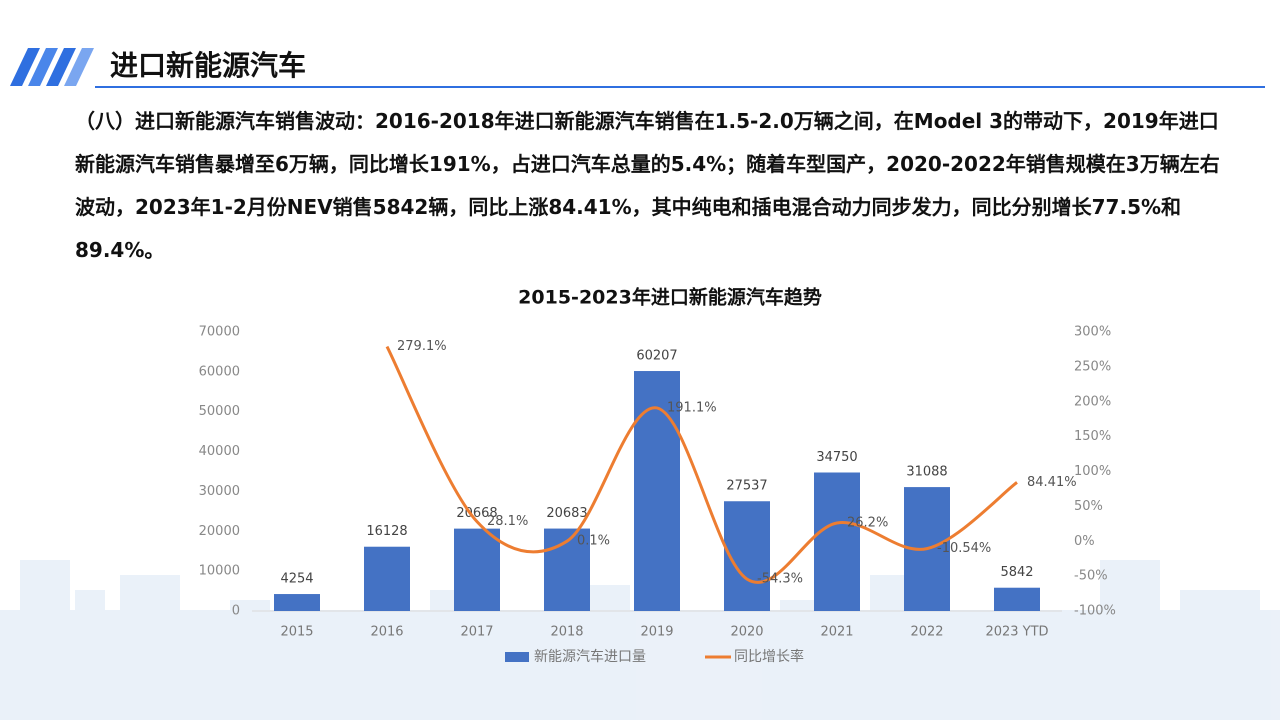 The width and height of the screenshot is (1280, 720). I want to click on x-tick-label: 2016, so click(386, 632).